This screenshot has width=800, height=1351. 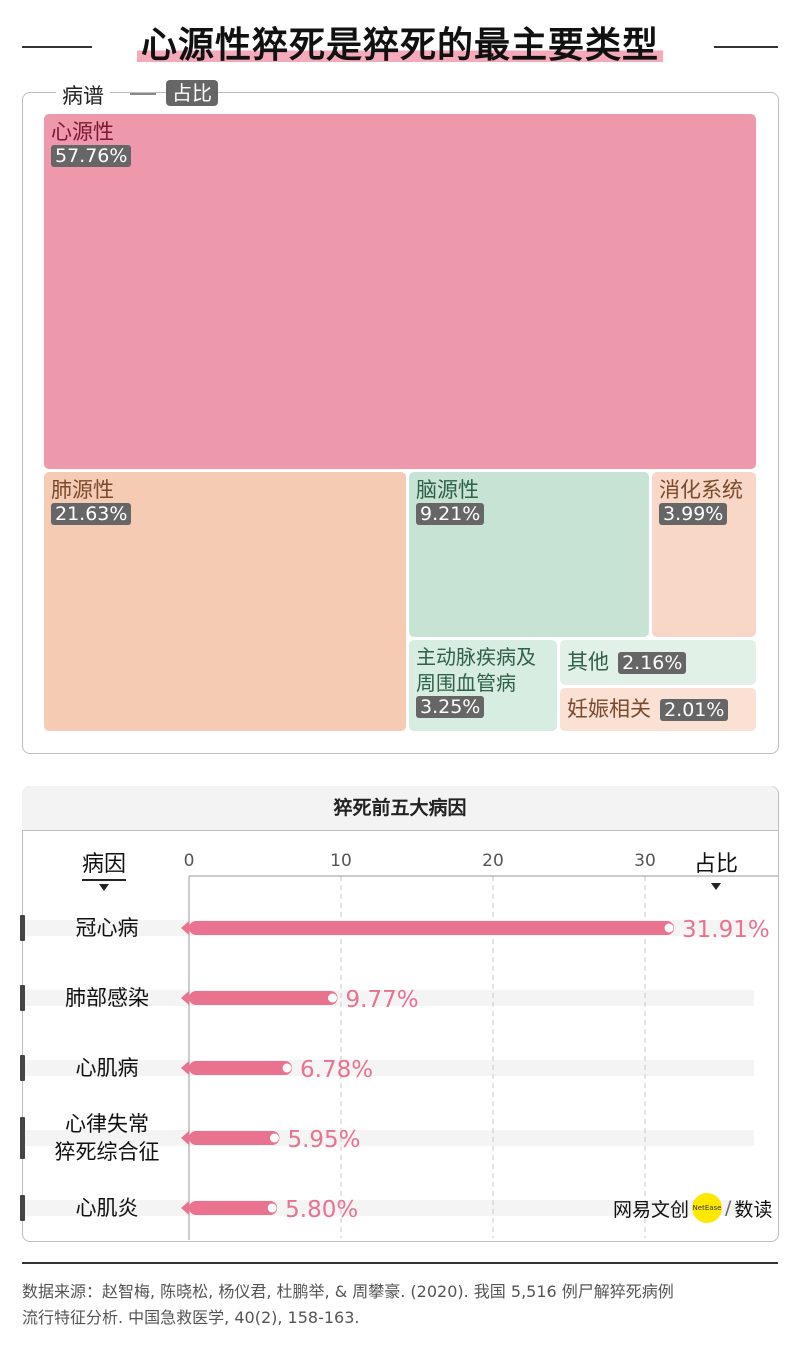 What do you see at coordinates (450, 514) in the screenshot?
I see `tile-value: 9.21%` at bounding box center [450, 514].